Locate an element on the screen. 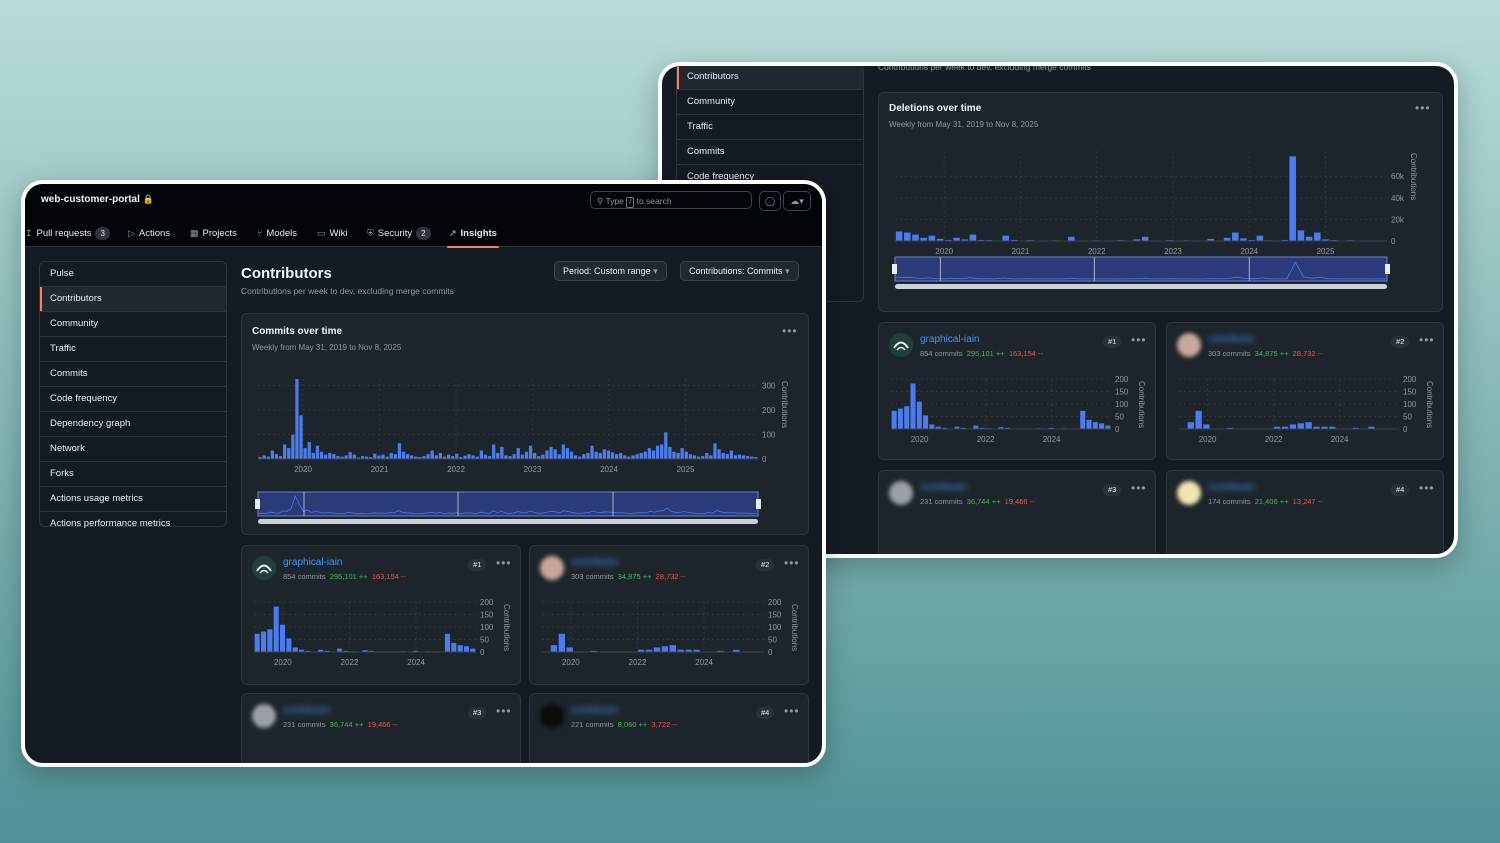 This screenshot has height=843, width=1500. back-sidebar-item-community: Community is located at coordinates (770, 101).